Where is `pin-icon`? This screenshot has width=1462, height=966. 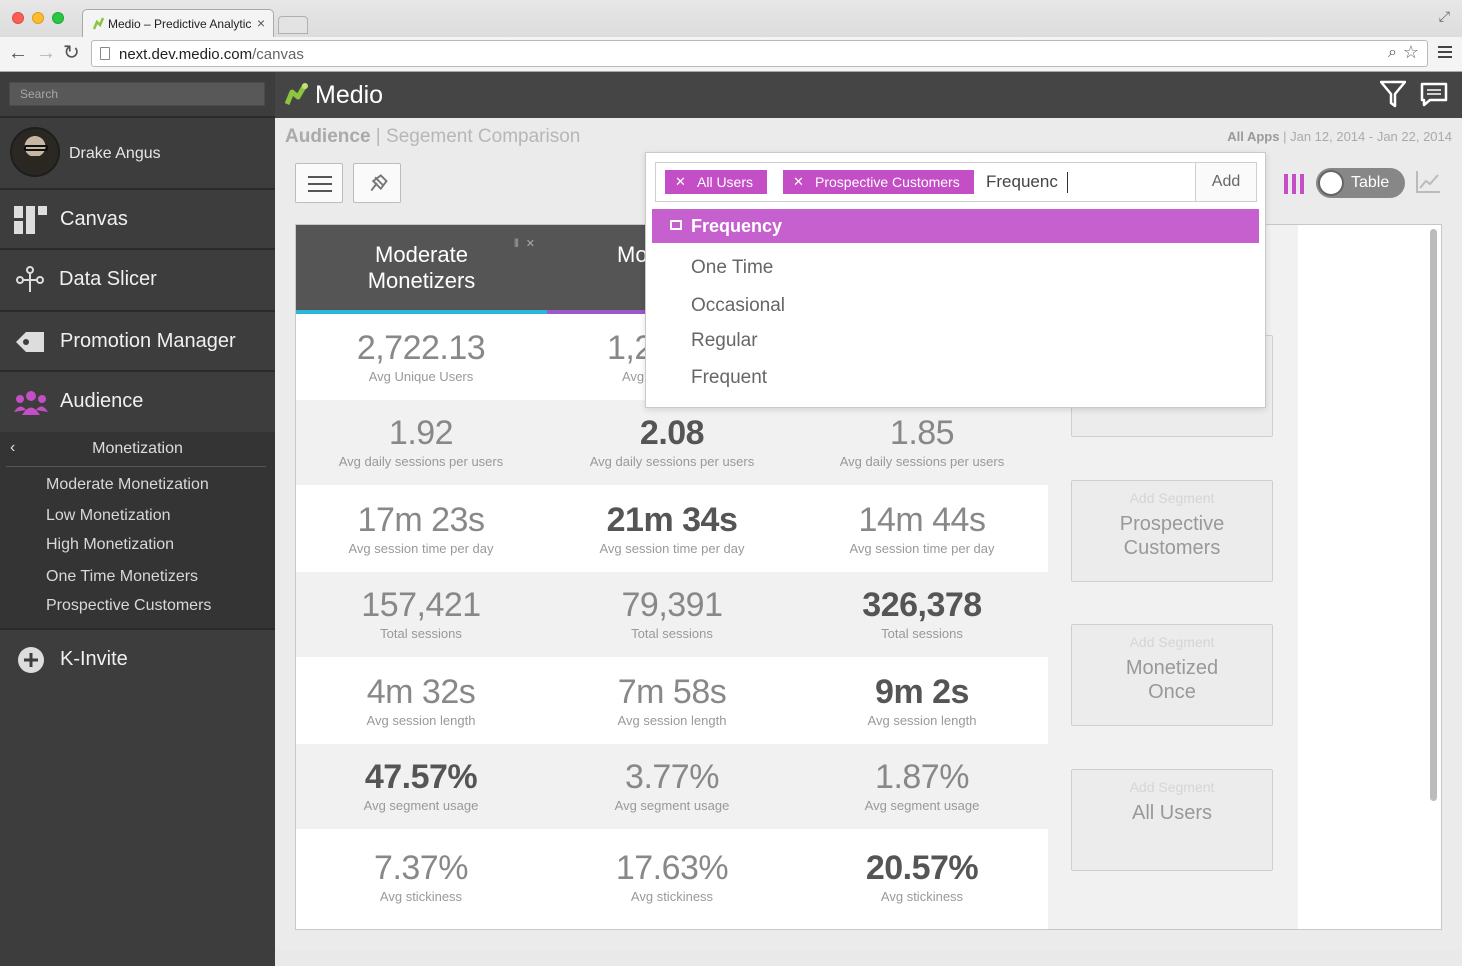 pin-icon is located at coordinates (379, 183).